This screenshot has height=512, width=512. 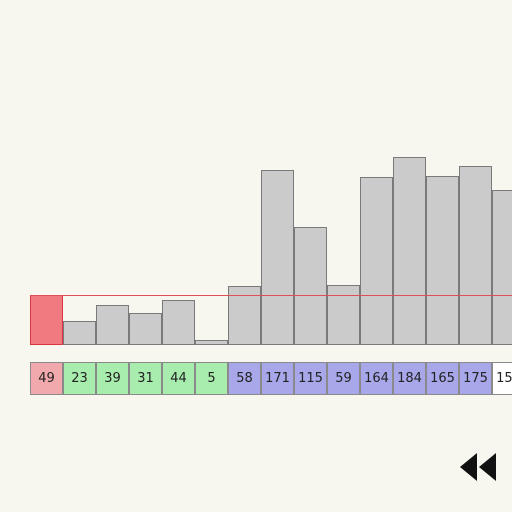 I want to click on array-cell: 58, so click(x=244, y=378).